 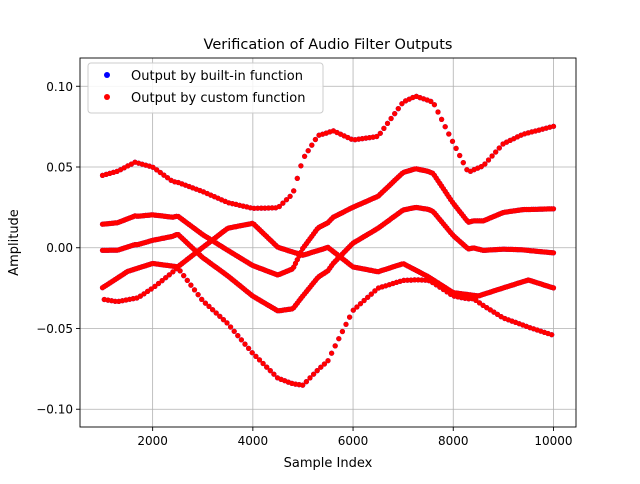 I want to click on y-tick-label: 0.10, so click(x=59, y=87).